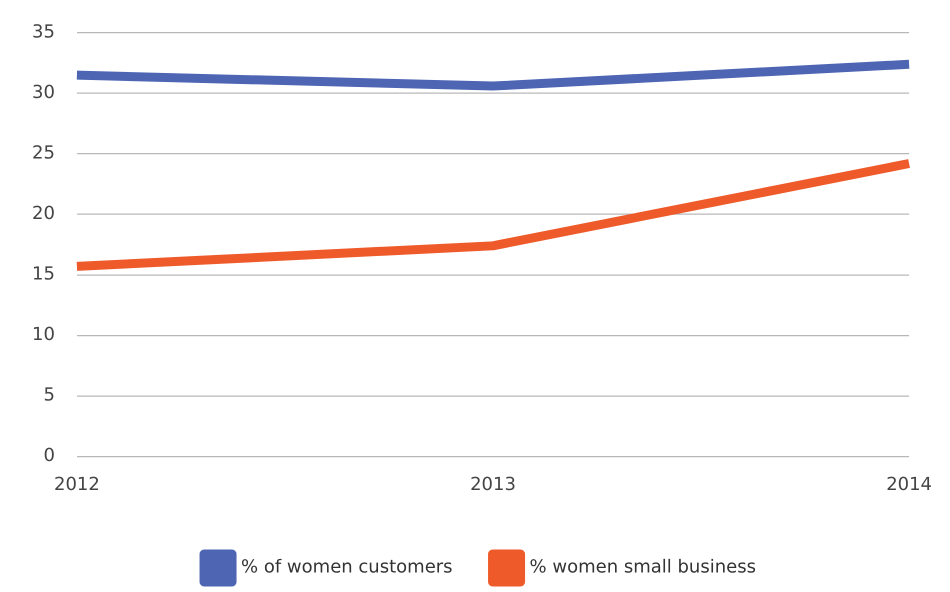 This screenshot has width=950, height=592. Describe the element at coordinates (77, 484) in the screenshot. I see `x-tick-label: 2012` at that location.